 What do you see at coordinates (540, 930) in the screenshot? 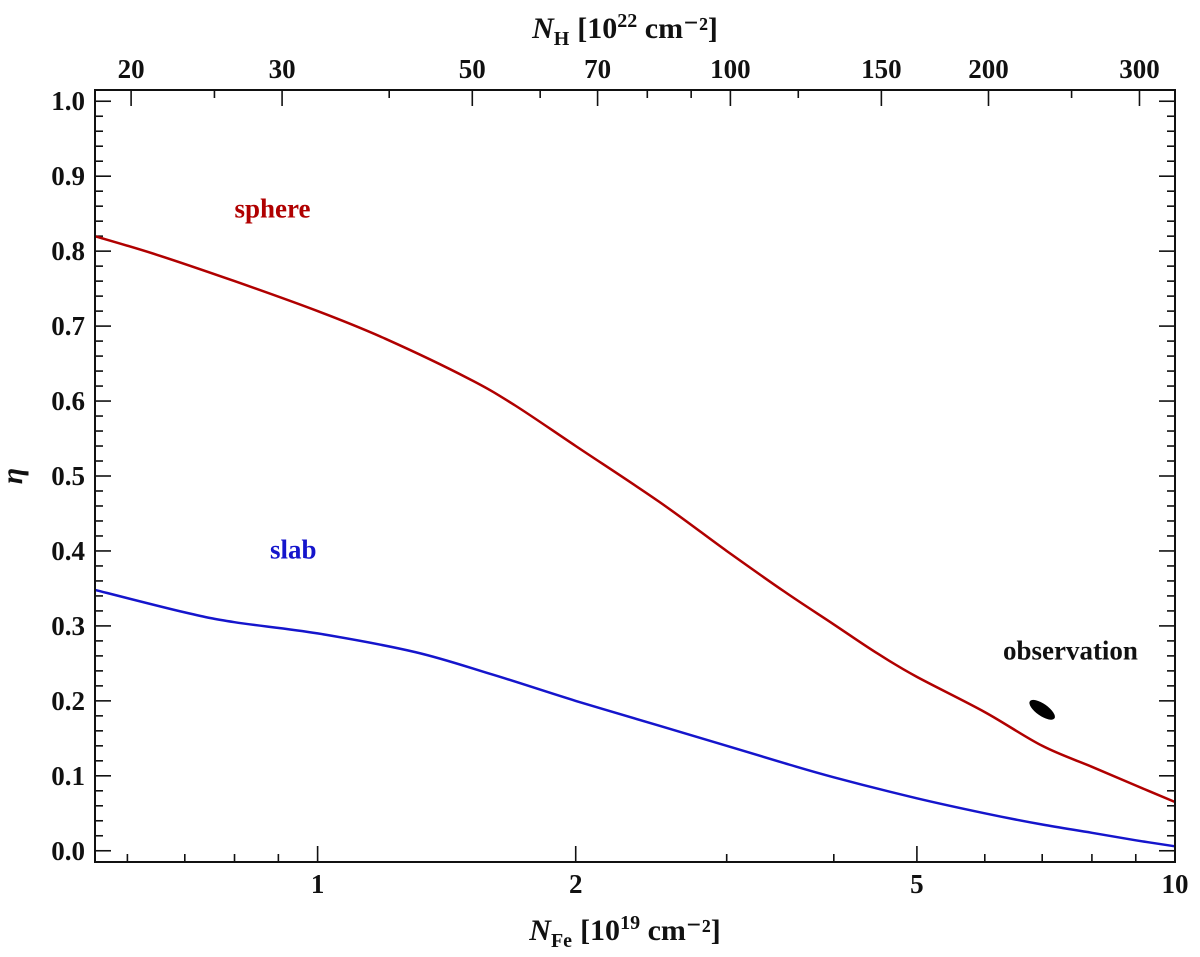
I see `x-axis-symbol: N` at bounding box center [540, 930].